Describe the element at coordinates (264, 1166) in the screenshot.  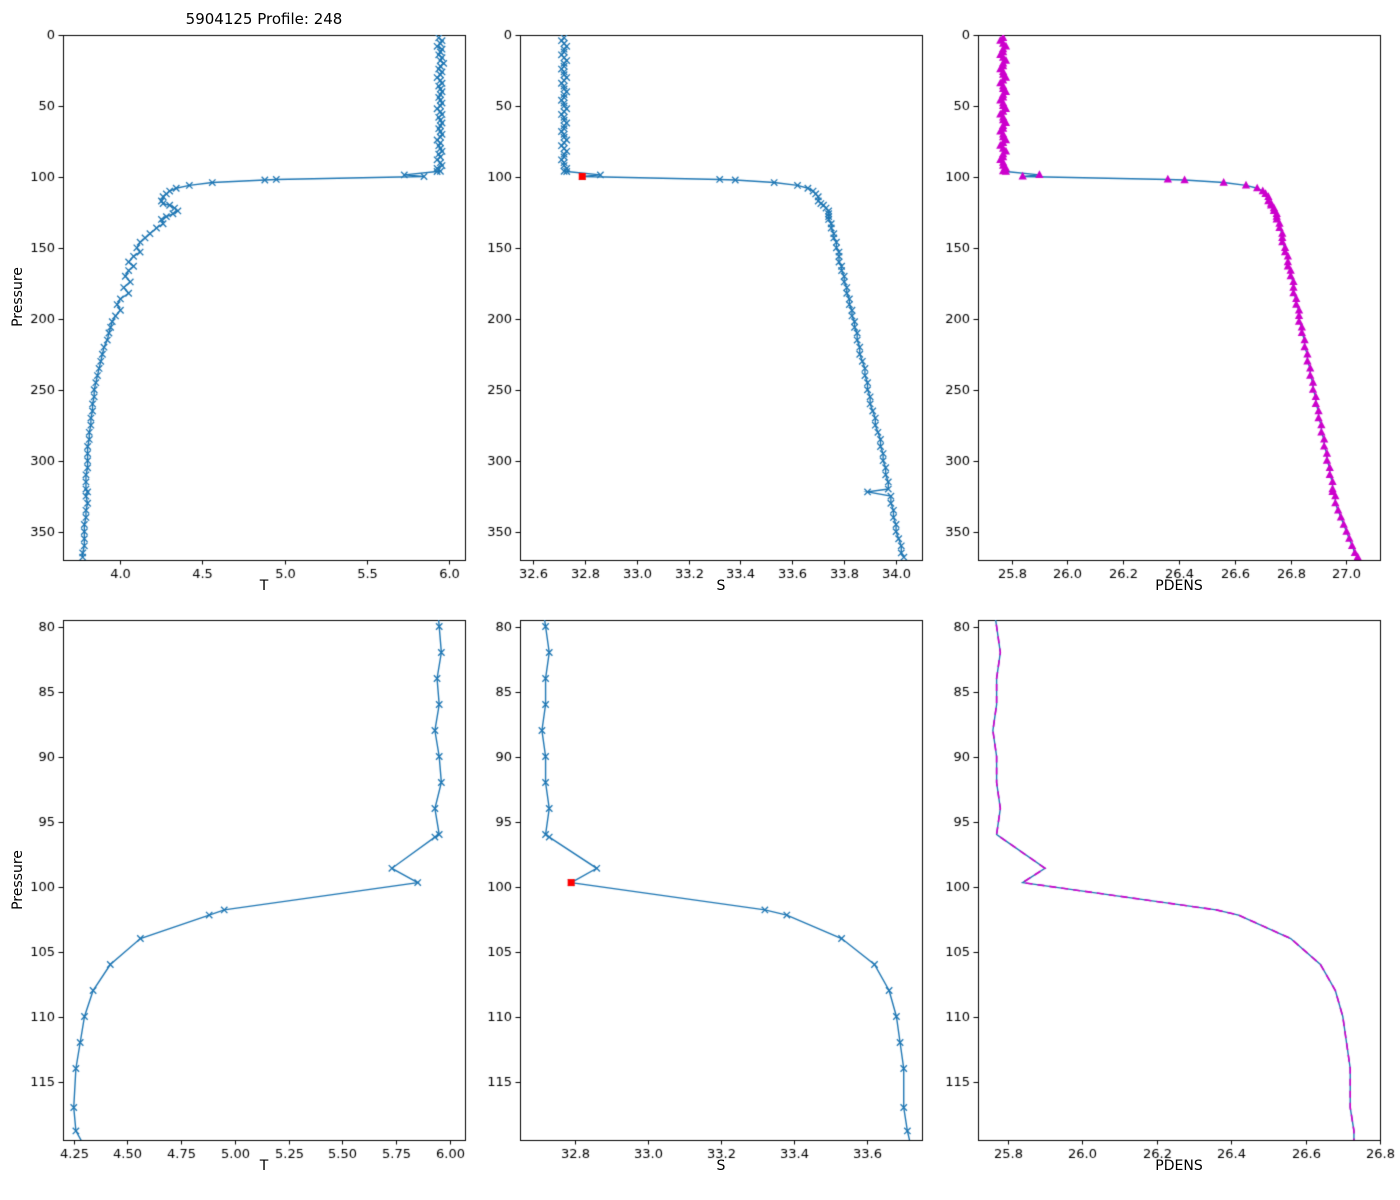
I see `xlabel-t-zoom: T` at that location.